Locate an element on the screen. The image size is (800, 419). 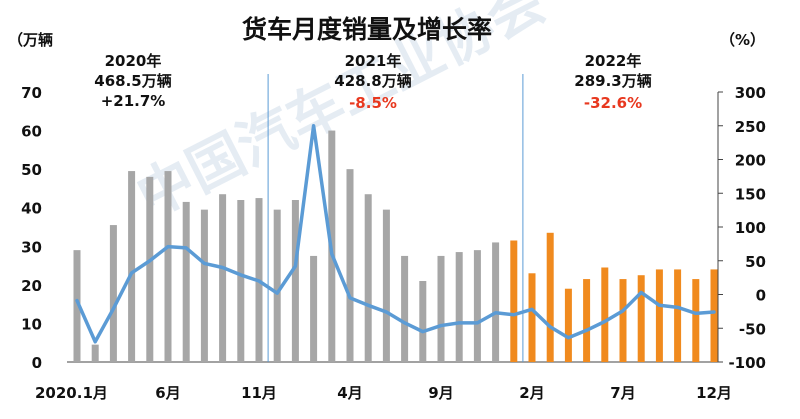
right-tick-label: 100 is located at coordinates (750, 228).